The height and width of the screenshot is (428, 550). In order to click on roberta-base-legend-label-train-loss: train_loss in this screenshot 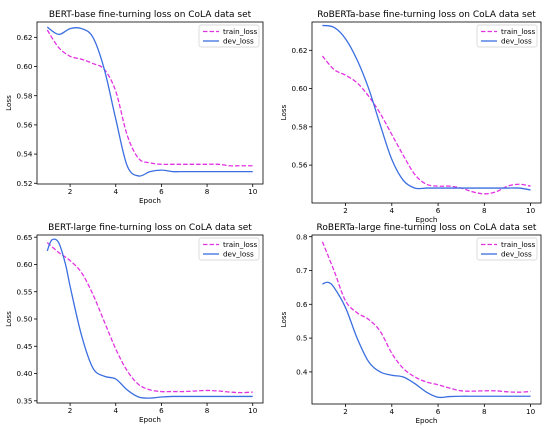, I will do `click(518, 31)`.